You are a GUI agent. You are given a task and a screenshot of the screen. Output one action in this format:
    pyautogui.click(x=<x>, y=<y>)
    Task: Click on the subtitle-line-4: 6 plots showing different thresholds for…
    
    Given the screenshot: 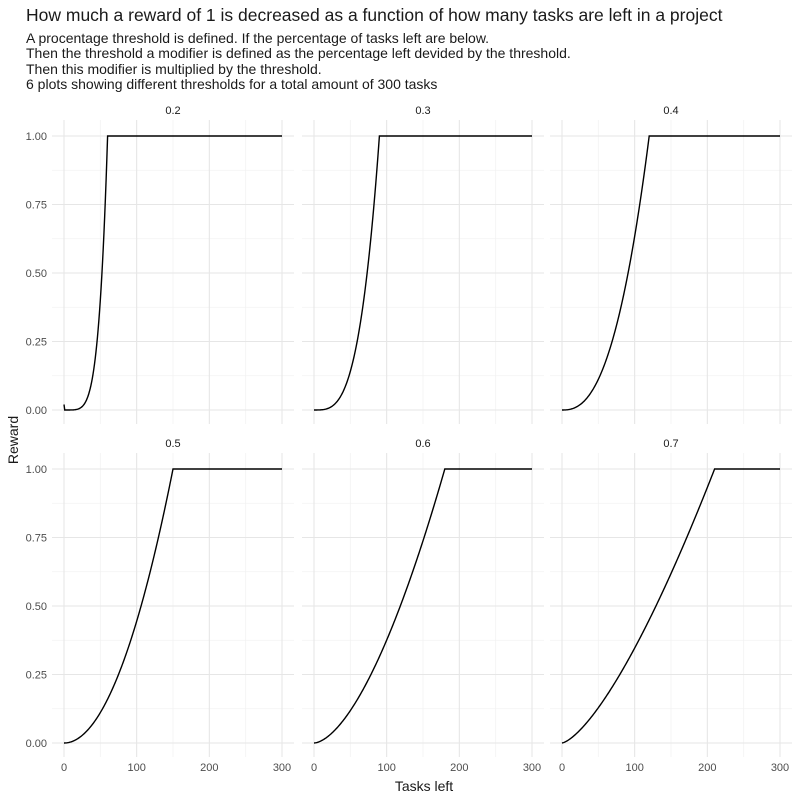 What is the action you would take?
    pyautogui.click(x=232, y=83)
    